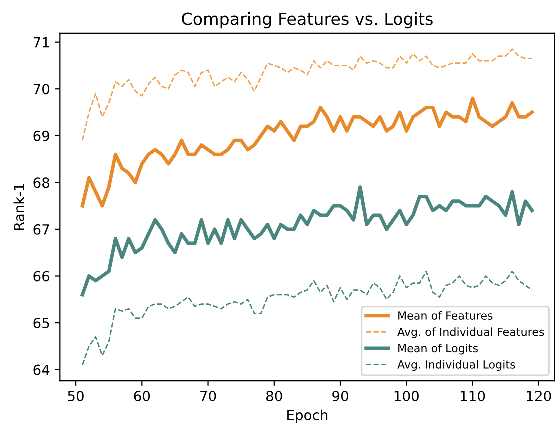 The width and height of the screenshot is (557, 440). Describe the element at coordinates (19, 207) in the screenshot. I see `y-axis-title: Rank-1` at that location.